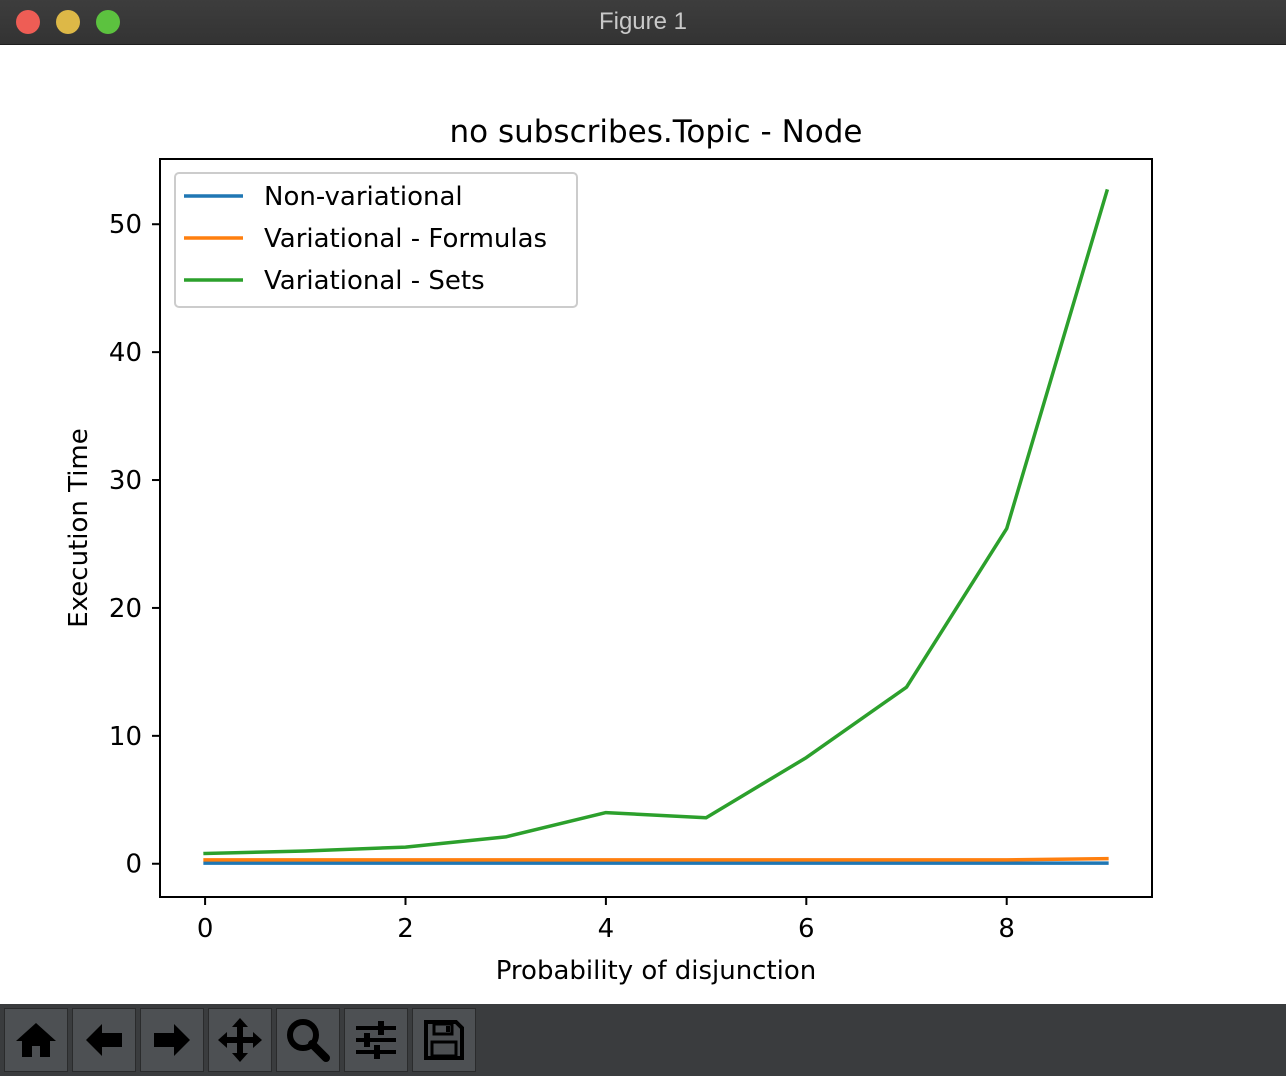 The image size is (1286, 1076). Describe the element at coordinates (125, 225) in the screenshot. I see `y-tick-label: 50` at that location.